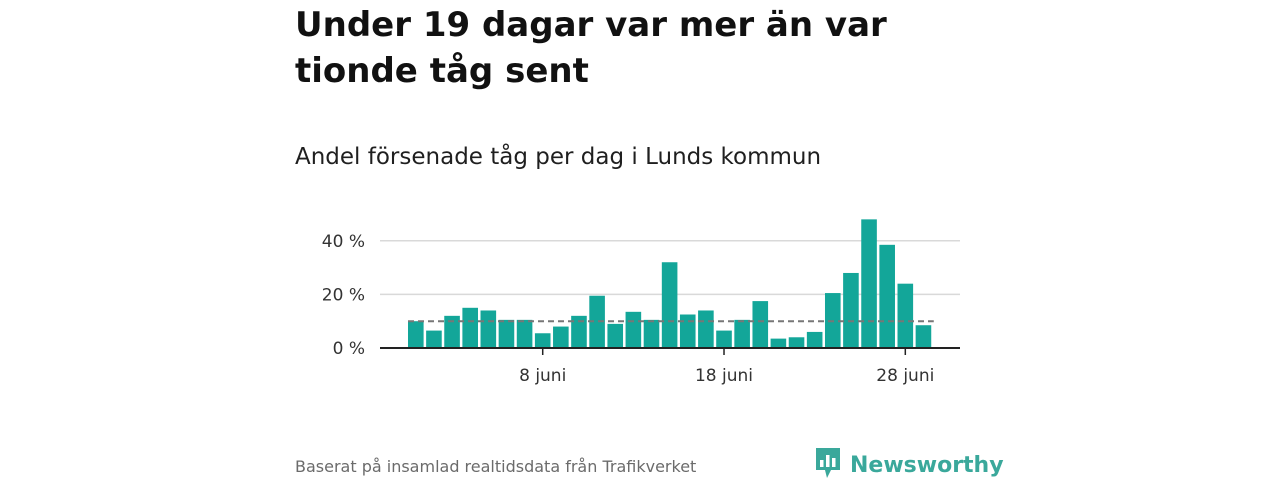 This screenshot has height=484, width=1280. I want to click on bars, so click(670, 283).